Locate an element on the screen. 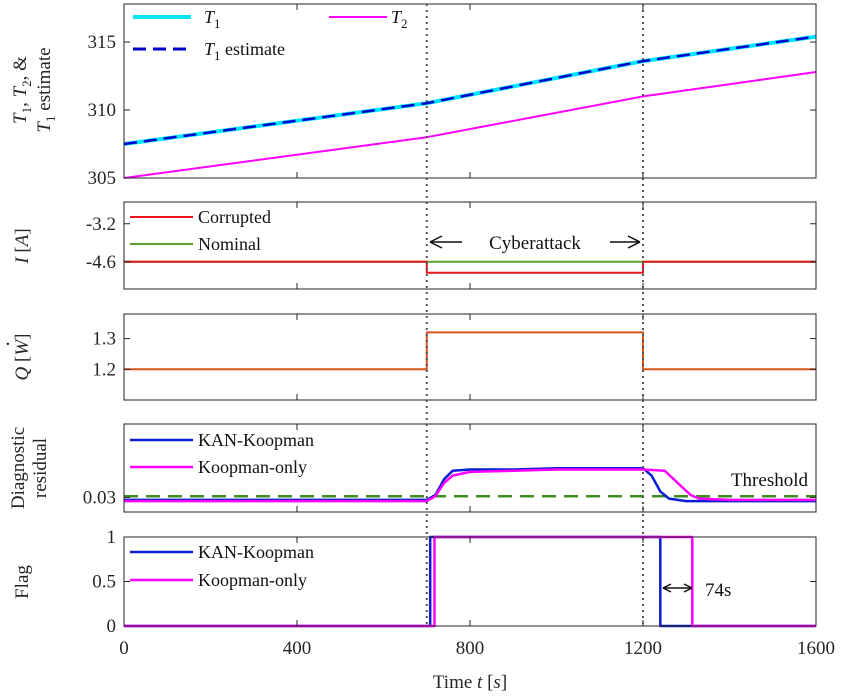 The height and width of the screenshot is (698, 843). xlabel: Time t [s] is located at coordinates (470, 682).